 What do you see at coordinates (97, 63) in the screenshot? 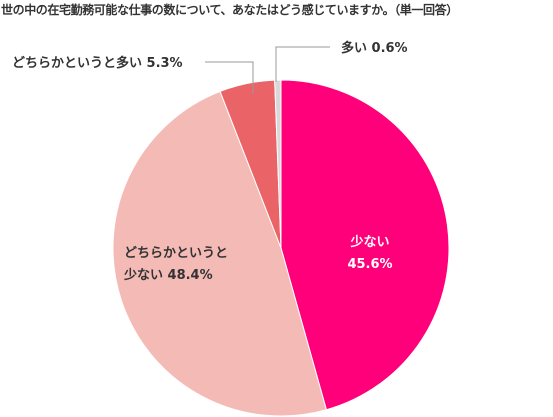
I see `slice-label-dochiraka-ooi: どちらかというと多い 5.3%` at bounding box center [97, 63].